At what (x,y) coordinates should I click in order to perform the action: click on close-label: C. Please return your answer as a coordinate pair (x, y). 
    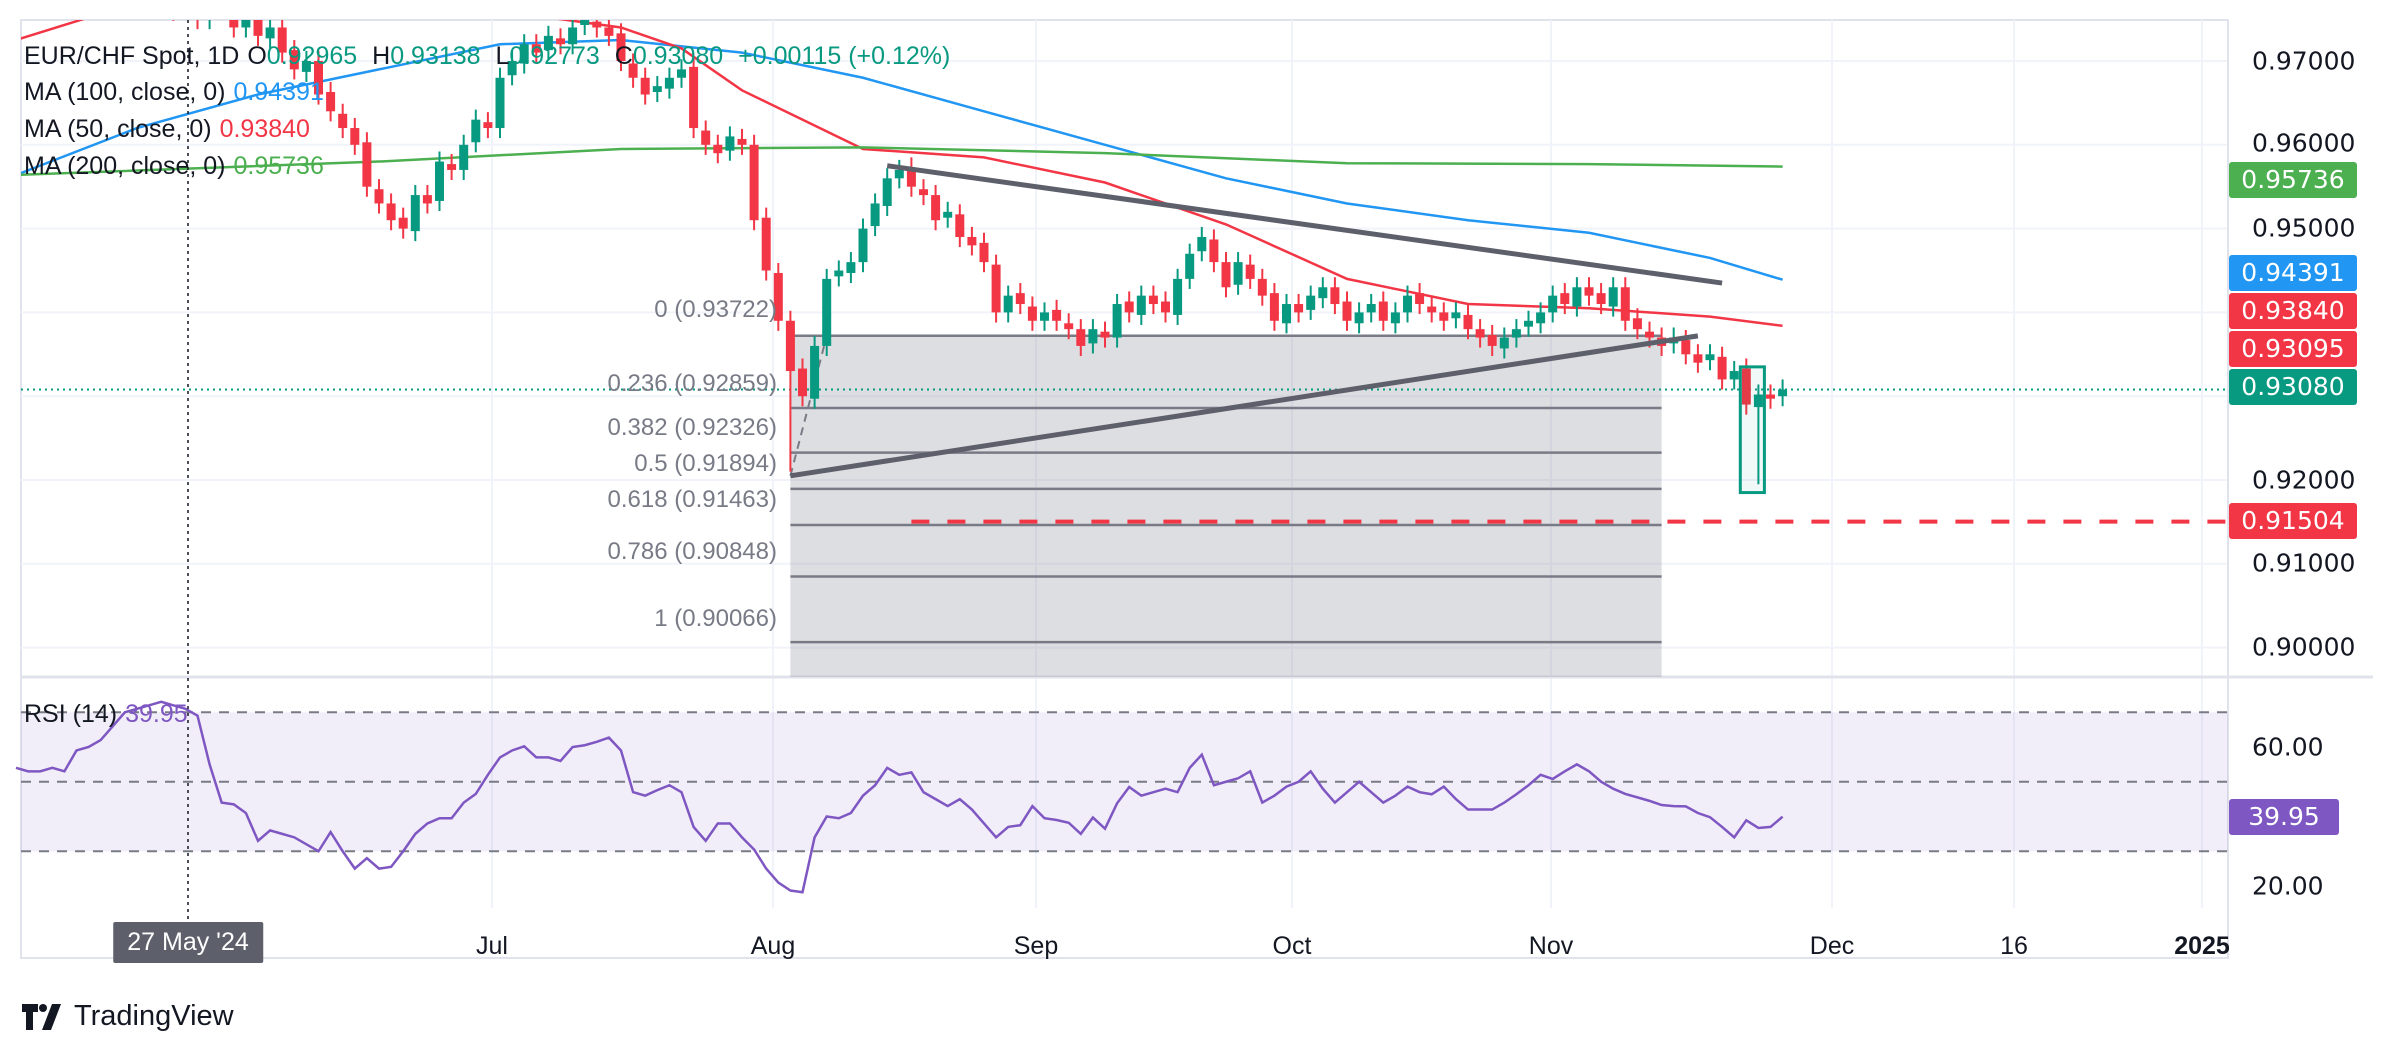
    Looking at the image, I should click on (623, 56).